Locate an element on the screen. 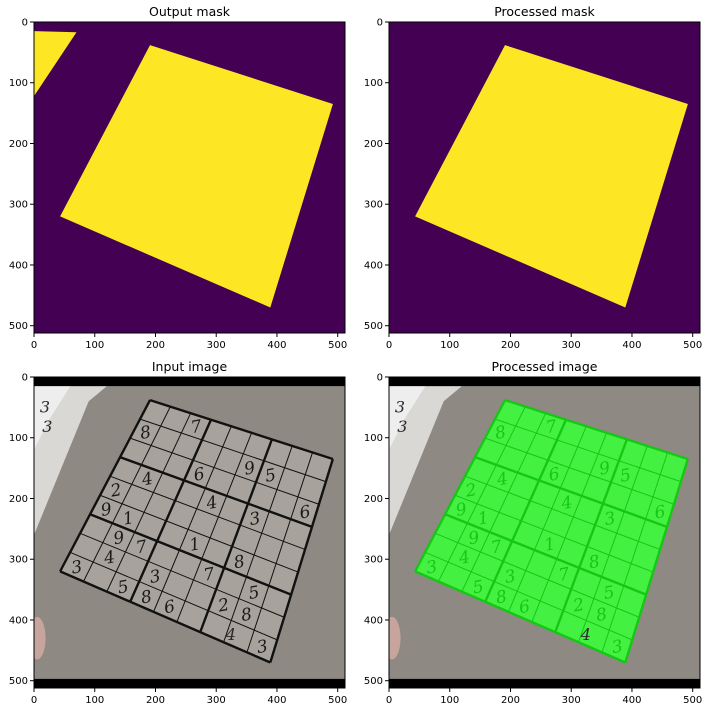 The width and height of the screenshot is (708, 712). letterbox-bottom is located at coordinates (544, 683).